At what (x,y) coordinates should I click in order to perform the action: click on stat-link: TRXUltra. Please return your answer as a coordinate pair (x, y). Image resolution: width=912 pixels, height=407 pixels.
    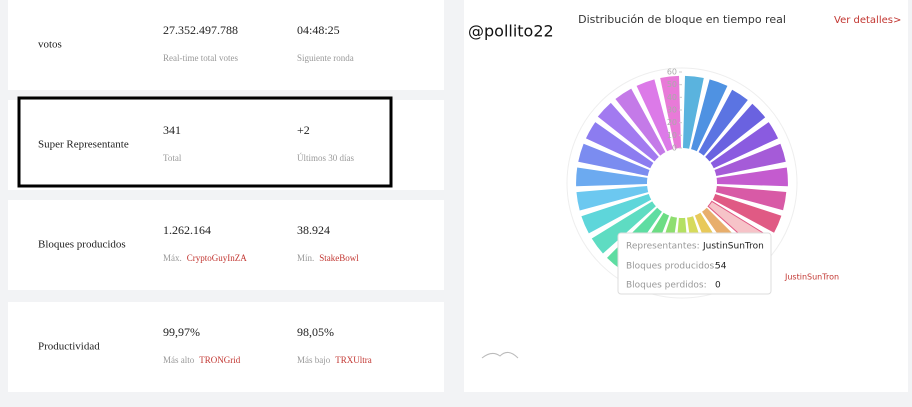
    Looking at the image, I should click on (353, 360).